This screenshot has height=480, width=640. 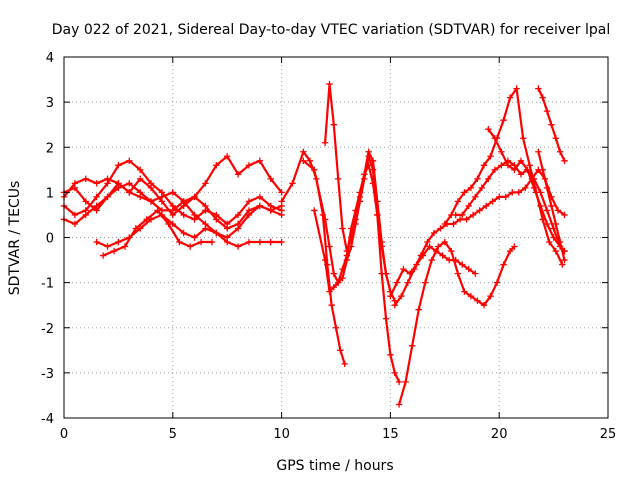 What do you see at coordinates (390, 434) in the screenshot?
I see `x-tick-label: 15` at bounding box center [390, 434].